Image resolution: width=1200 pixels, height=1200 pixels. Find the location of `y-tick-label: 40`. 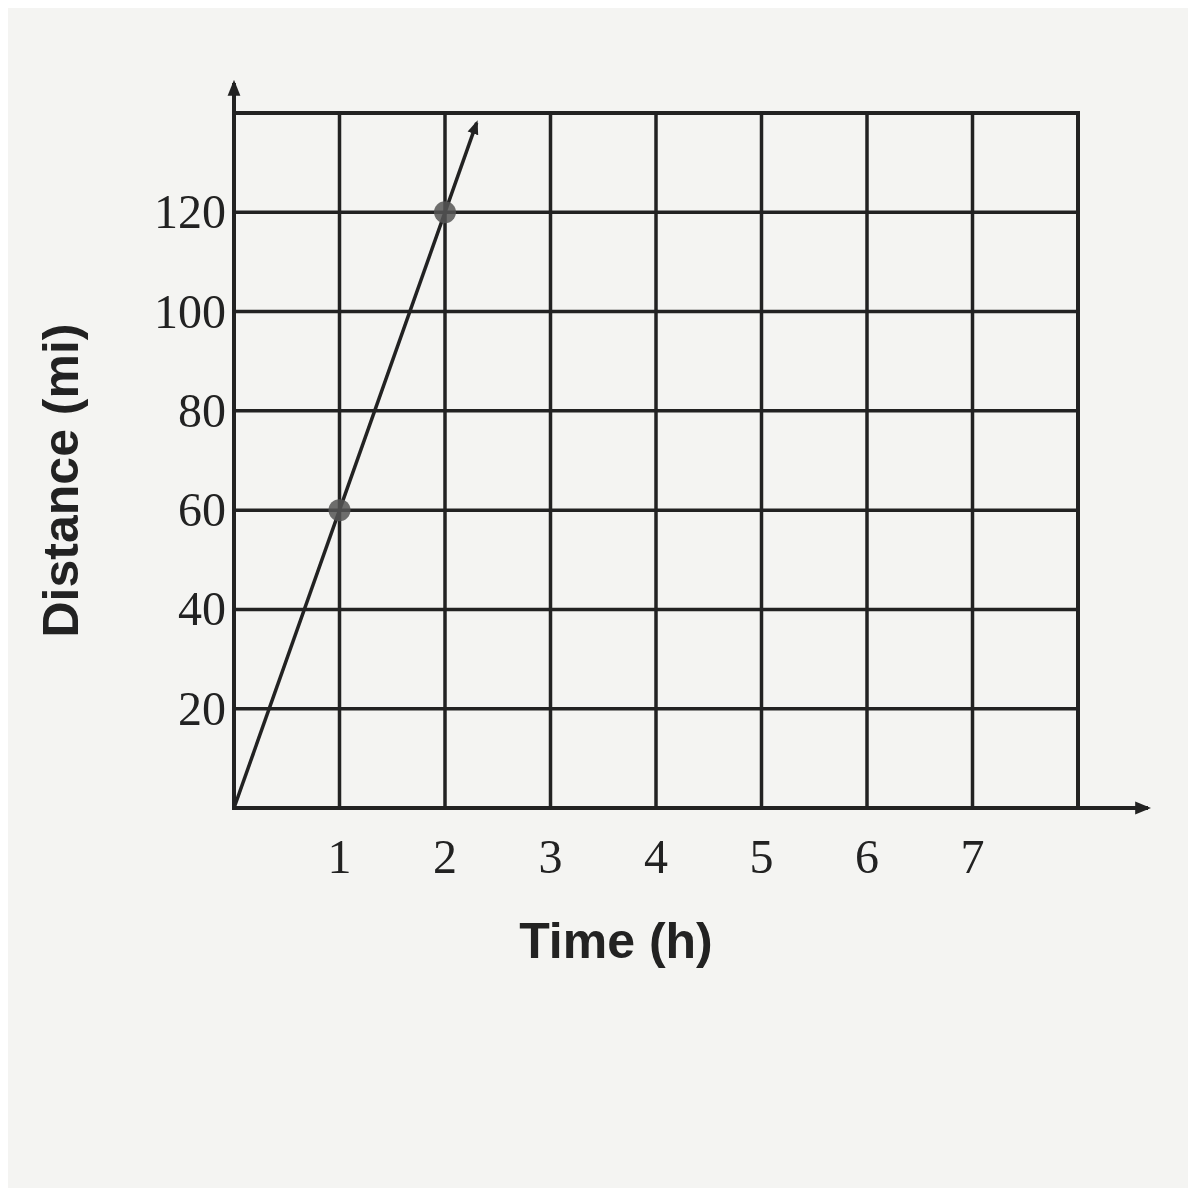

y-tick-label: 40 is located at coordinates (202, 609).